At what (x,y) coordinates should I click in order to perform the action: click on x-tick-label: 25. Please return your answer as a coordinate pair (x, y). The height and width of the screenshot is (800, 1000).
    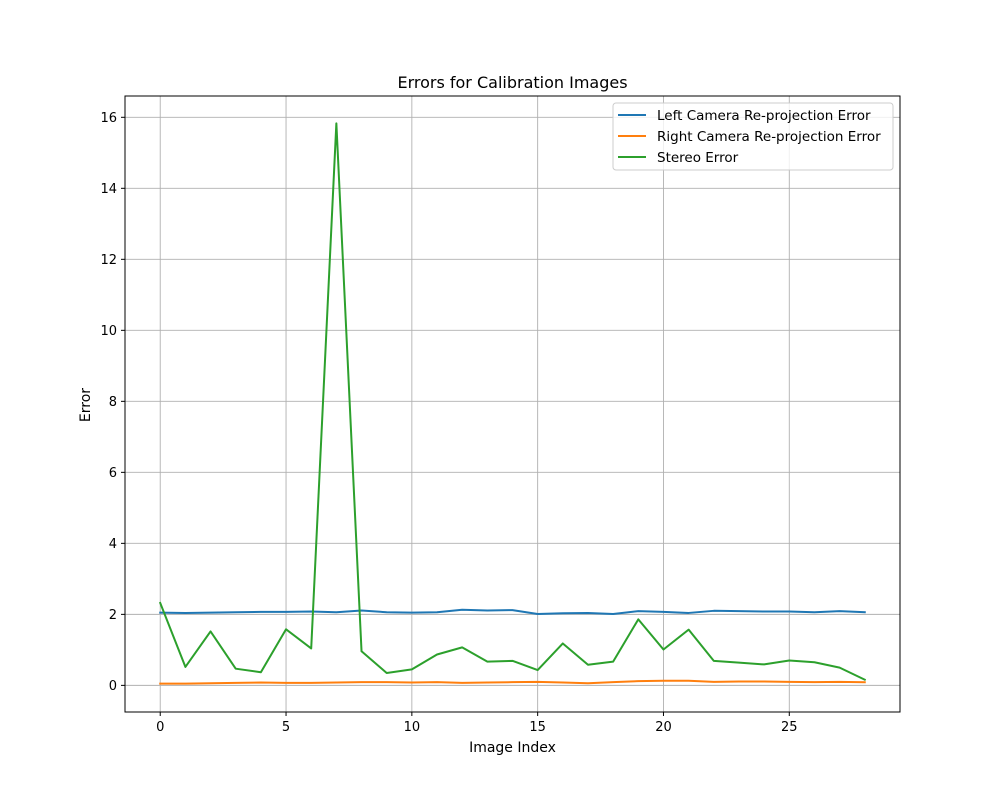
    Looking at the image, I should click on (789, 727).